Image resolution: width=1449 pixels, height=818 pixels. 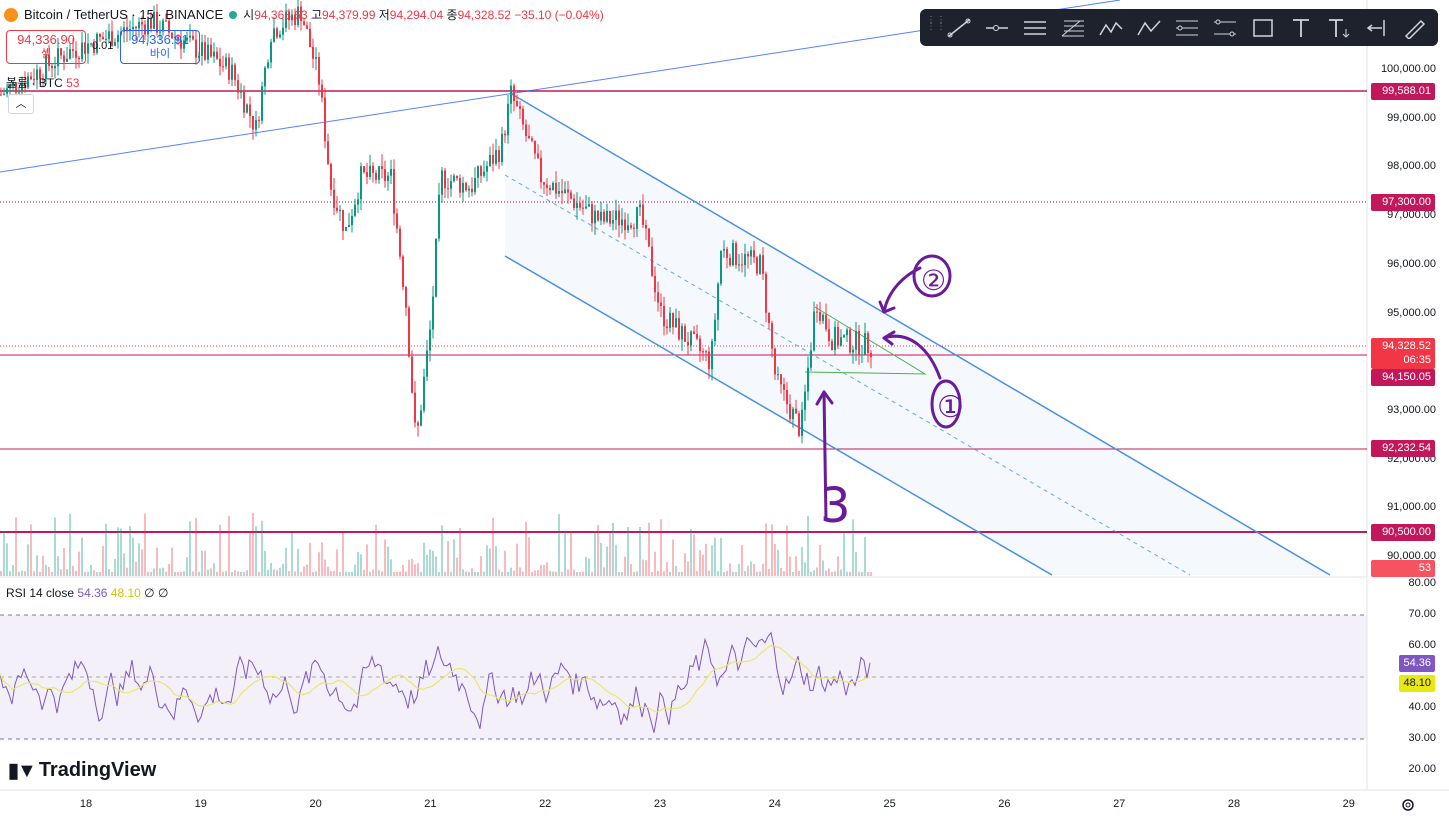 I want to click on market-status-icon, so click(x=233, y=14).